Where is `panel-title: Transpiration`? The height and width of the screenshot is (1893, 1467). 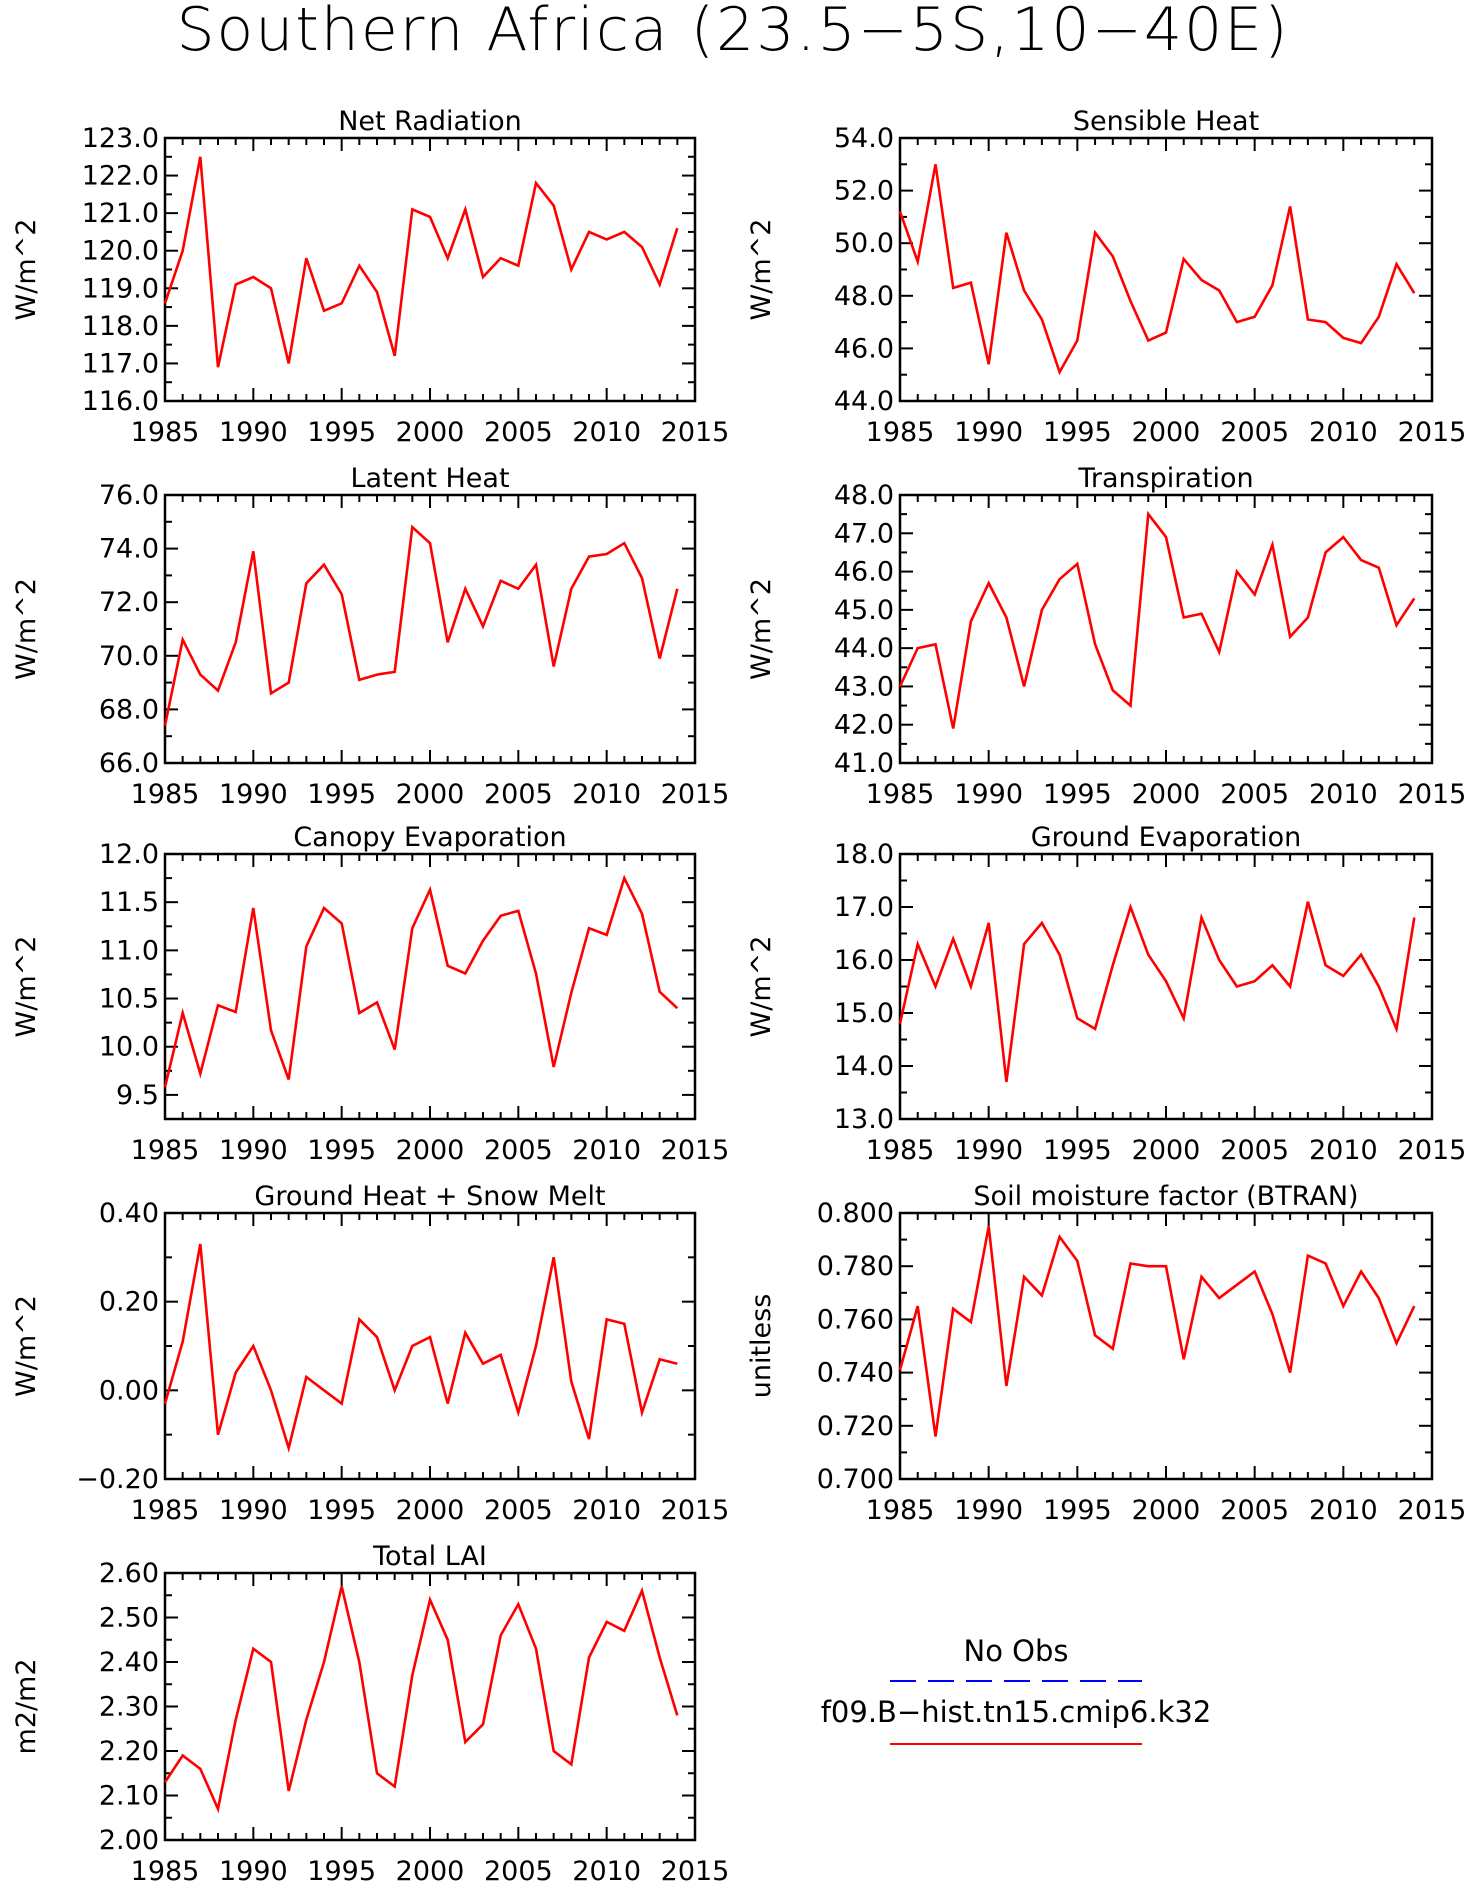 panel-title: Transpiration is located at coordinates (1165, 478).